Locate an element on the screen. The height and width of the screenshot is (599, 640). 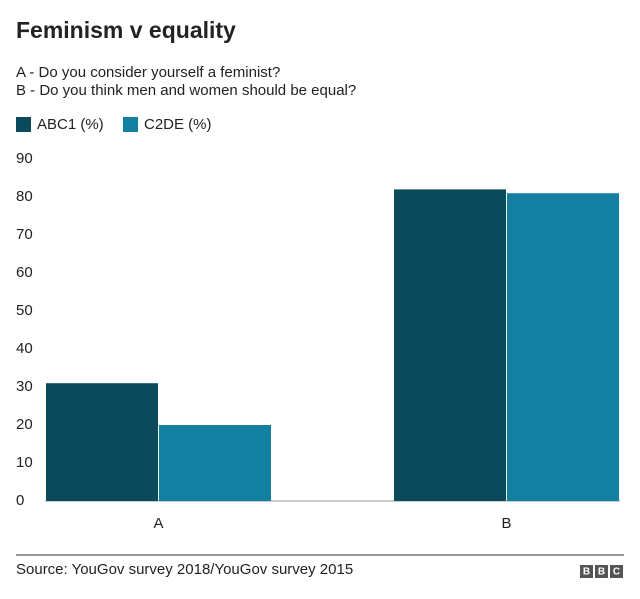
legend-label: C2DE (%) is located at coordinates (178, 124).